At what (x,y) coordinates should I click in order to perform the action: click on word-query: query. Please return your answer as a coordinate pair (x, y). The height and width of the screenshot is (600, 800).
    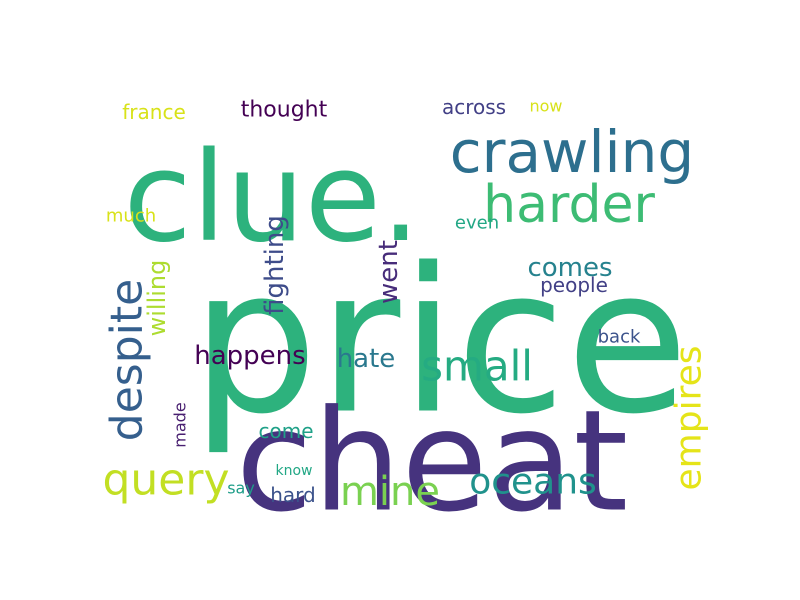
    Looking at the image, I should click on (165, 480).